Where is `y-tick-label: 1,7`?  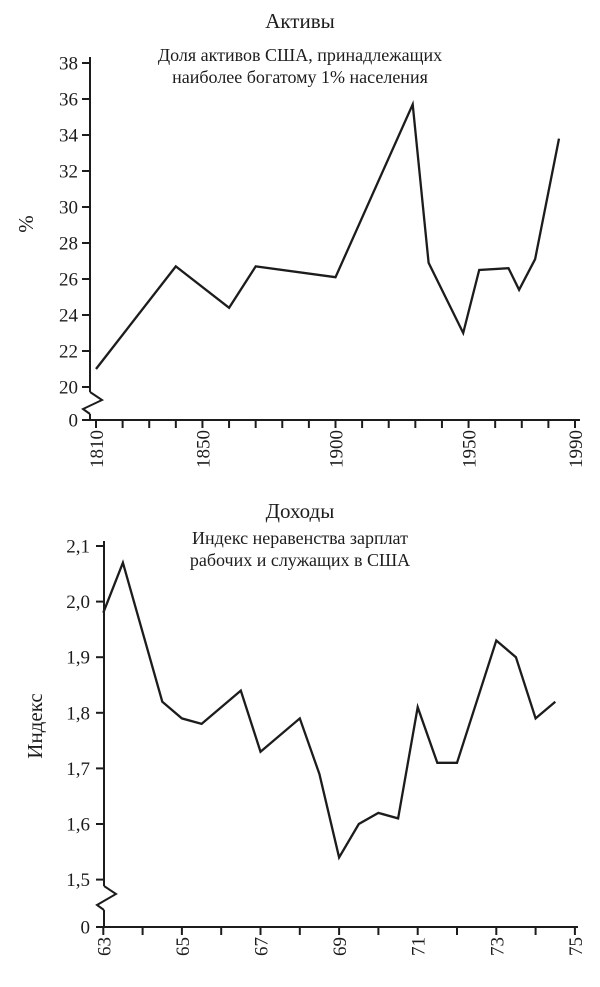
y-tick-label: 1,7 is located at coordinates (78, 769).